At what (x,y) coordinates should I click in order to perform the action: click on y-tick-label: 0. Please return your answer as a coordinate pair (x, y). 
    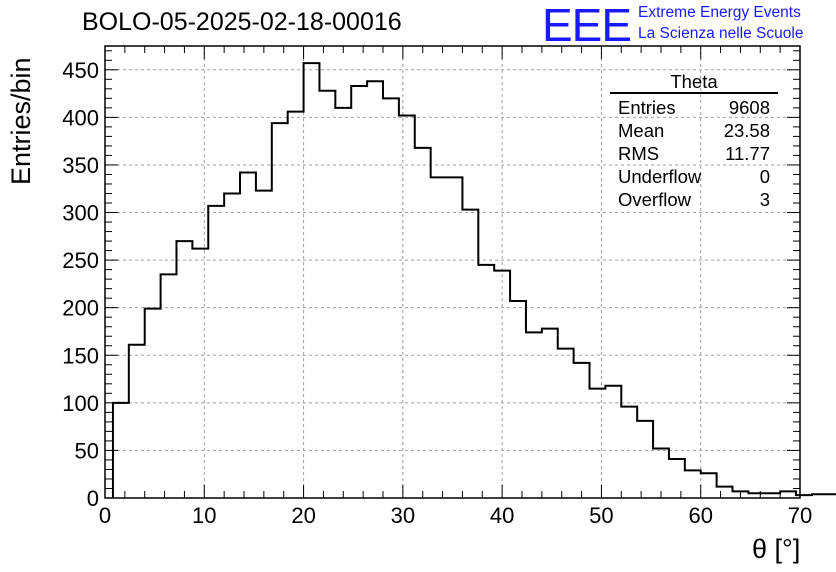
    Looking at the image, I should click on (93, 498).